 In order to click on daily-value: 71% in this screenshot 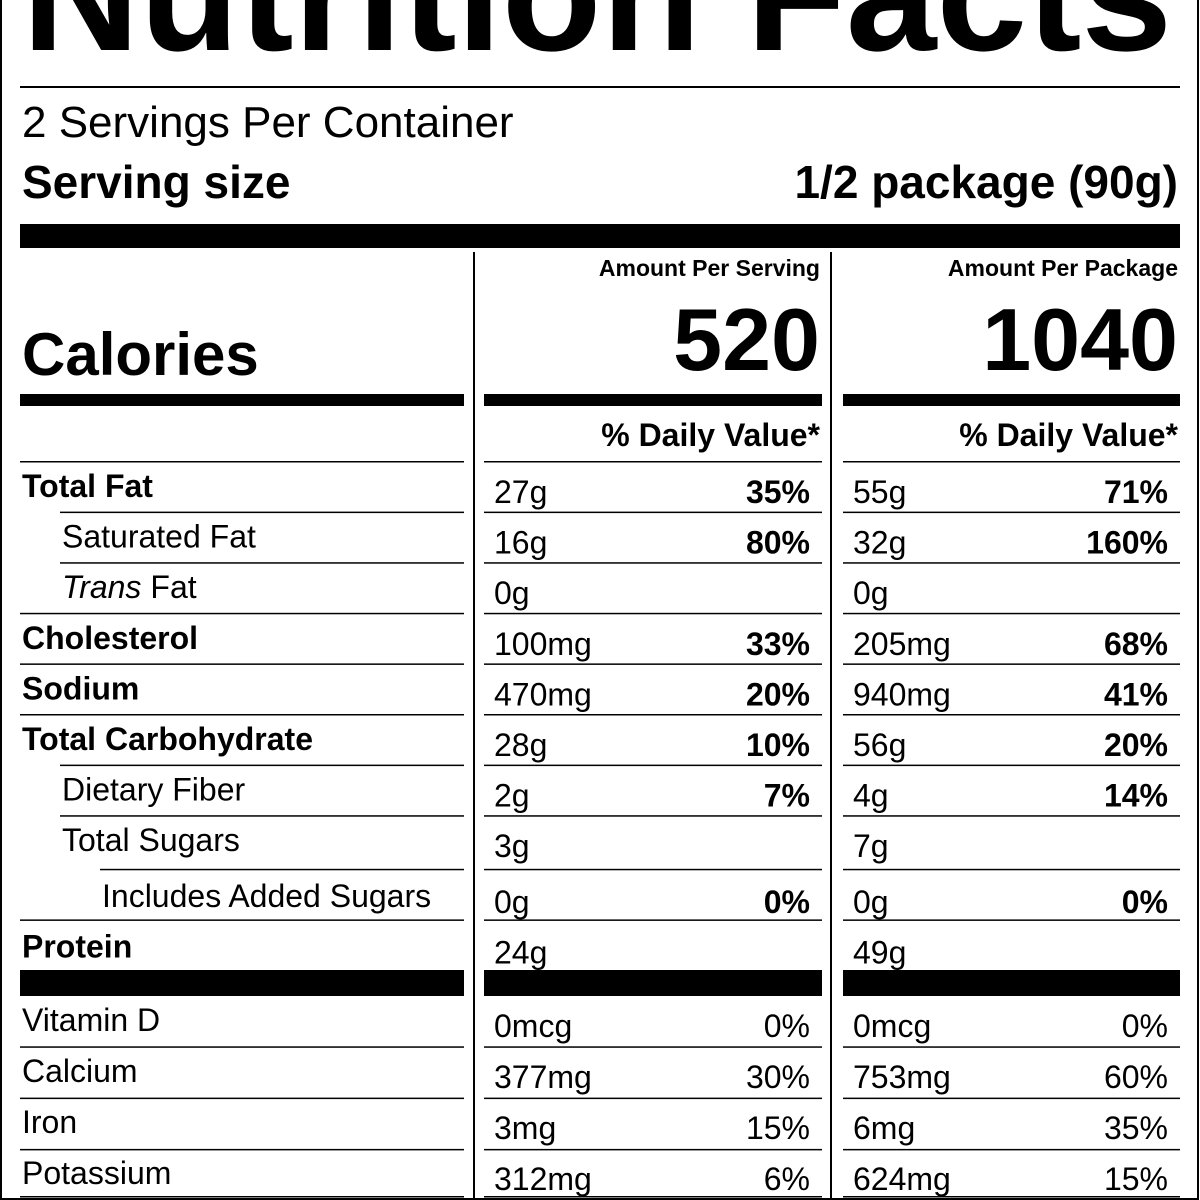, I will do `click(1136, 492)`.